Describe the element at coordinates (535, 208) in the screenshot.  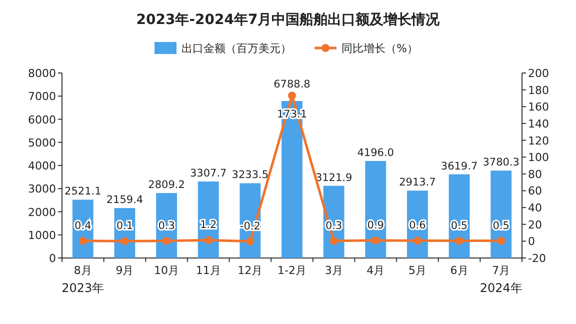
I see `y2-tick-label: 40` at that location.